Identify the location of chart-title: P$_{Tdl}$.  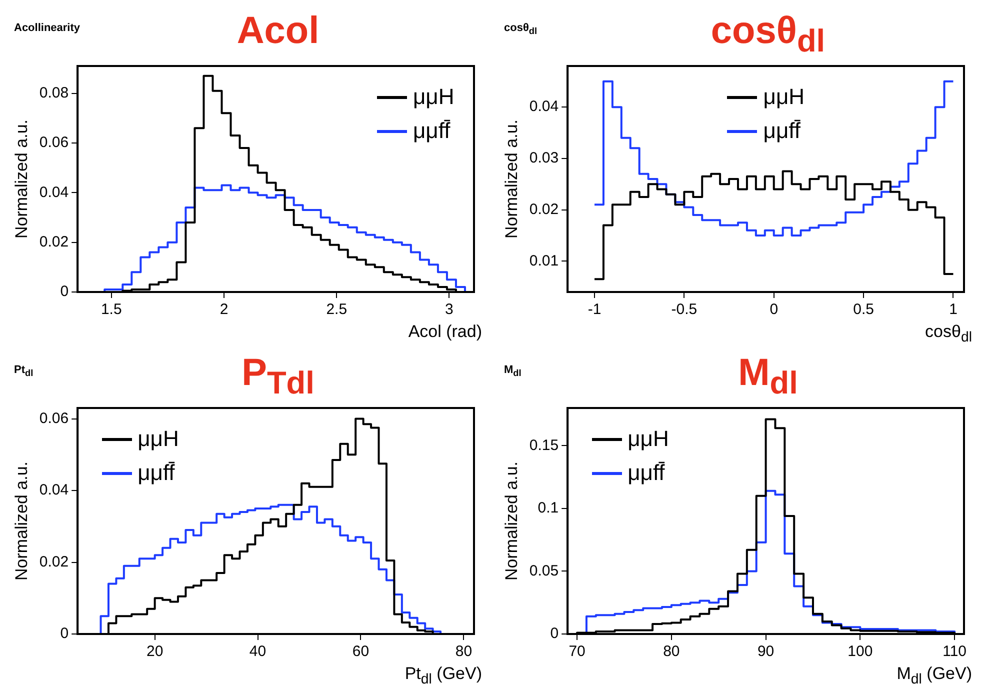
(278, 376).